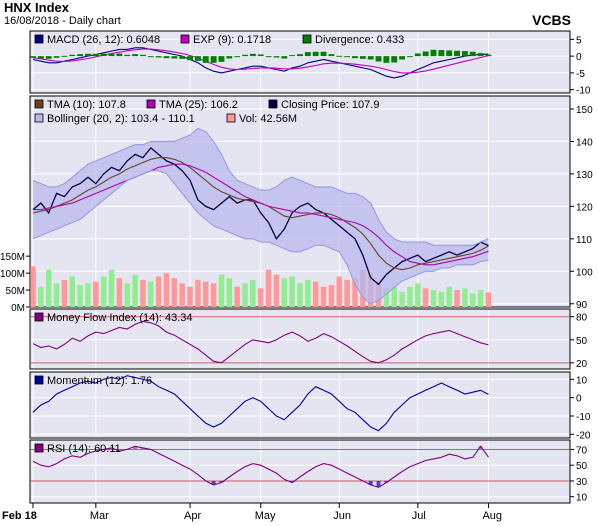  I want to click on macd-y-tick-label: -10, so click(583, 91).